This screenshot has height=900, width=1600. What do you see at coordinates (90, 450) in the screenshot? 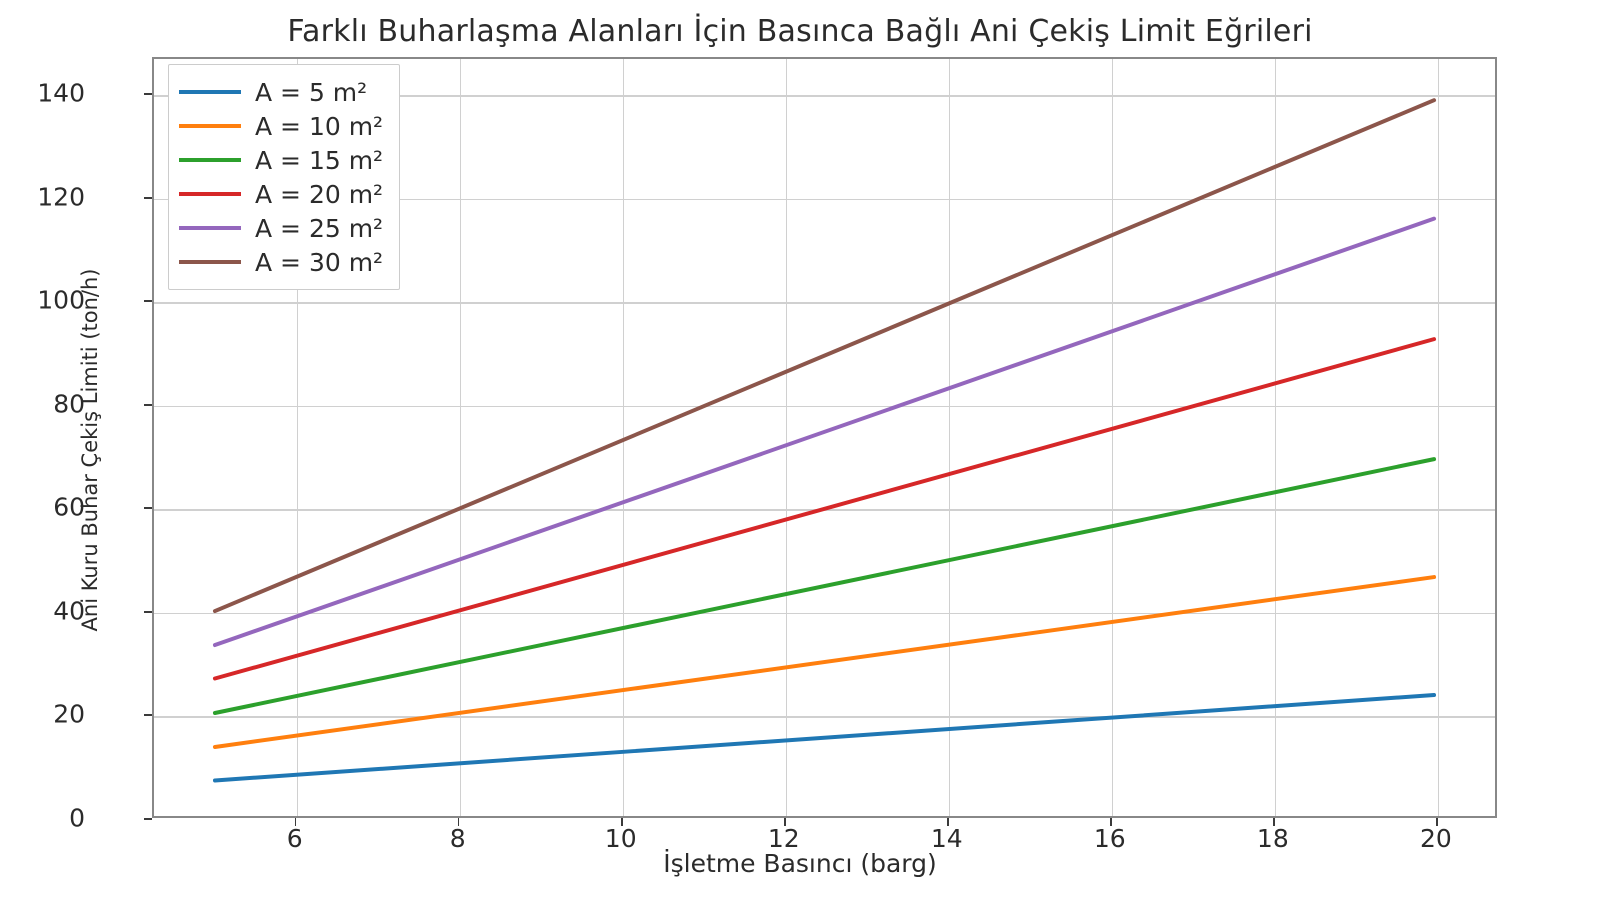
I see `y-axis-label: Ani Kuru Buhar Çekiş Limiti (ton/h)` at bounding box center [90, 450].